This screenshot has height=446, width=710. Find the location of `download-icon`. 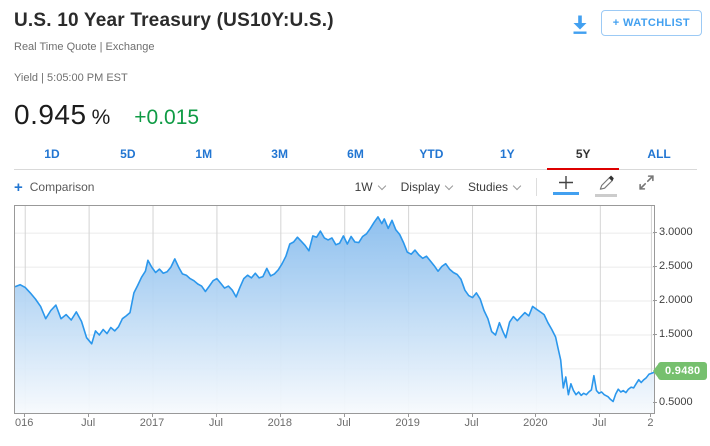

download-icon is located at coordinates (580, 24).